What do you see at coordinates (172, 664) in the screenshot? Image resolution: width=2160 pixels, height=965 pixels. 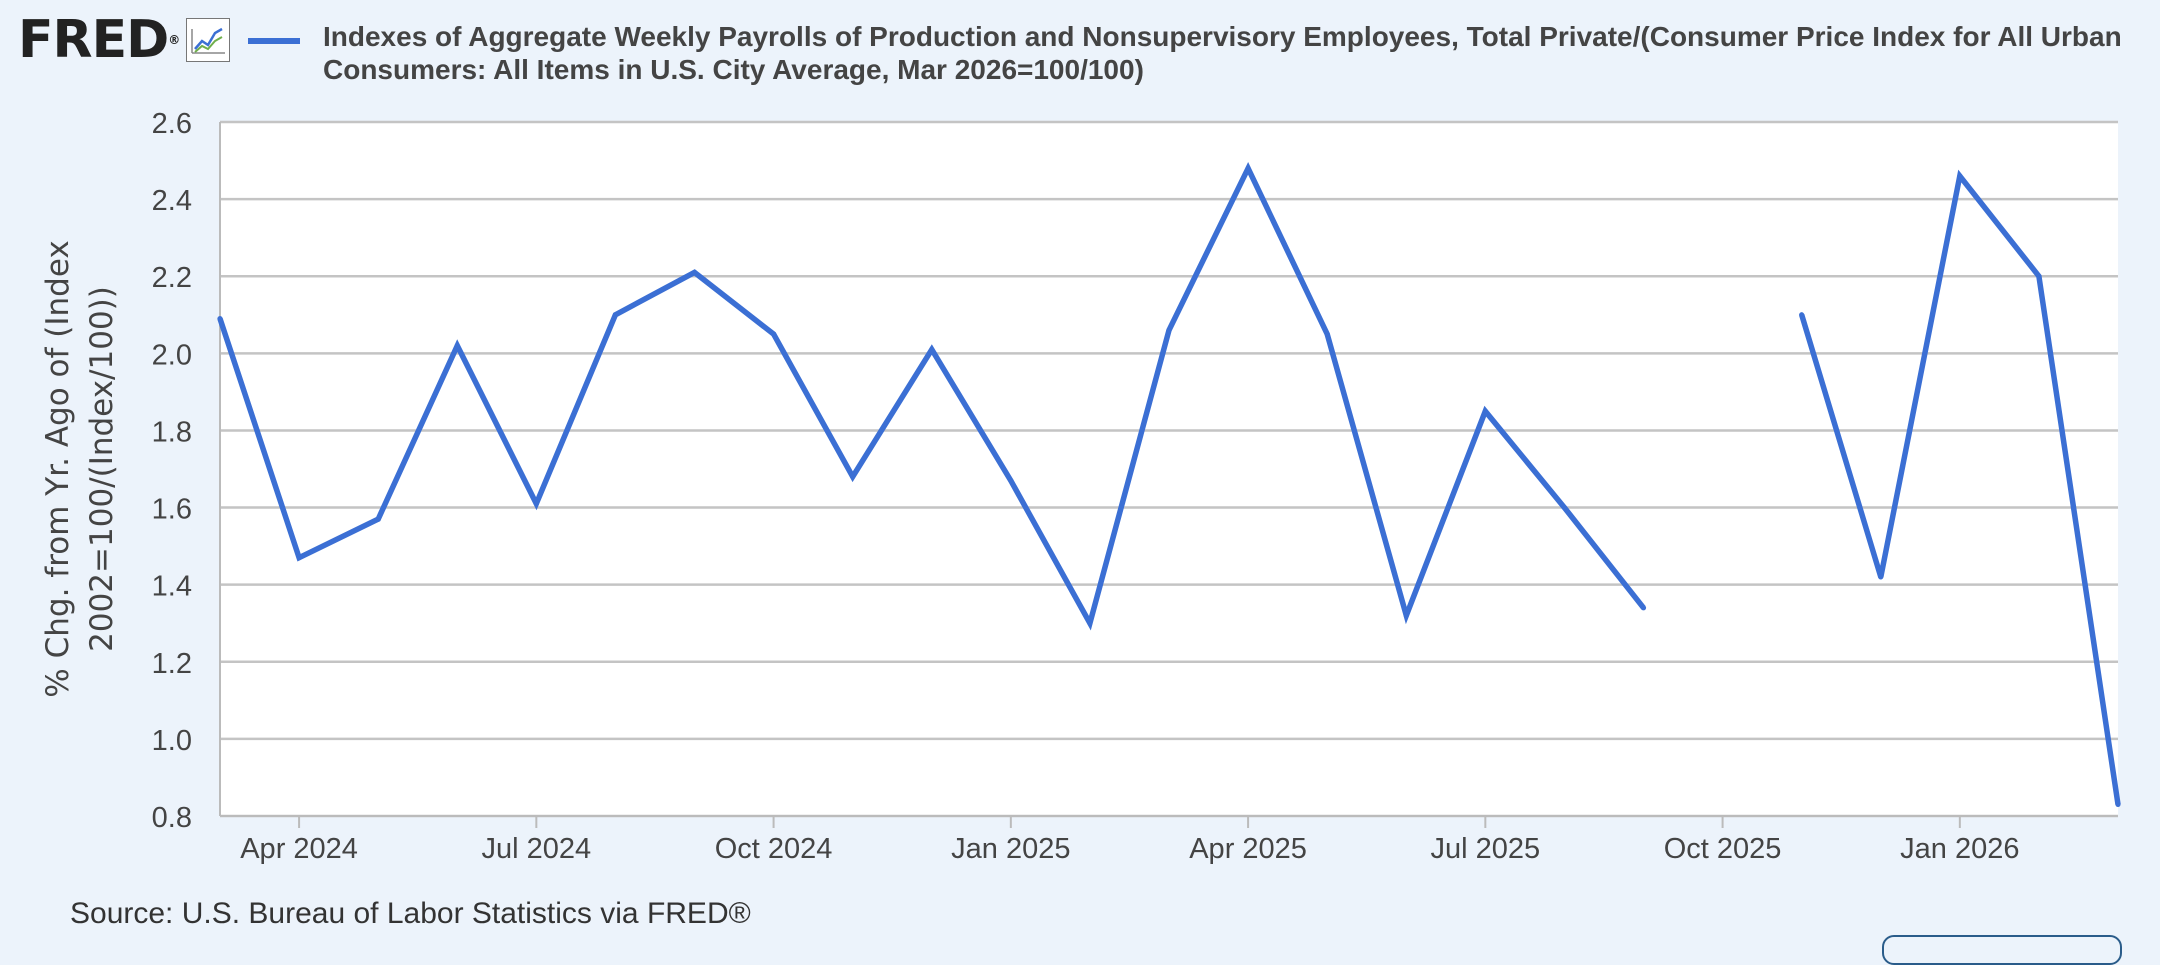 I see `y-tick-label: 1.2` at bounding box center [172, 664].